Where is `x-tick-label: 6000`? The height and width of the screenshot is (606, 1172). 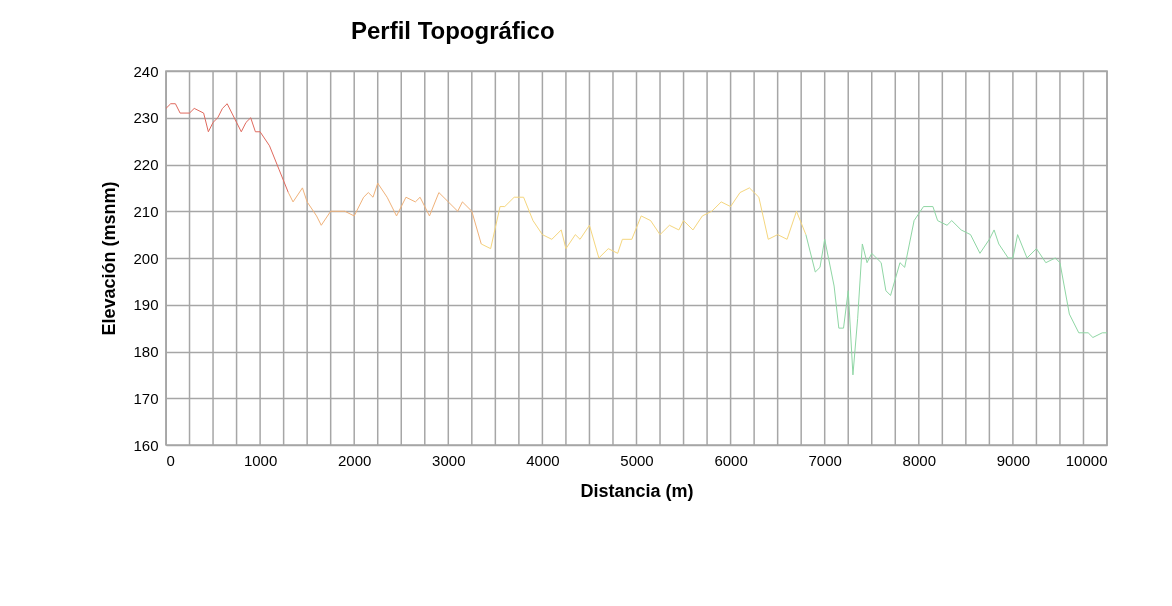
x-tick-label: 6000 is located at coordinates (731, 460).